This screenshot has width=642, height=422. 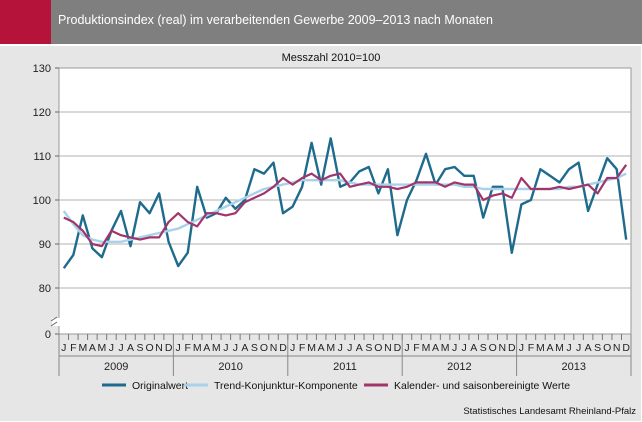 I want to click on y-tick-label: 80, so click(x=45, y=289).